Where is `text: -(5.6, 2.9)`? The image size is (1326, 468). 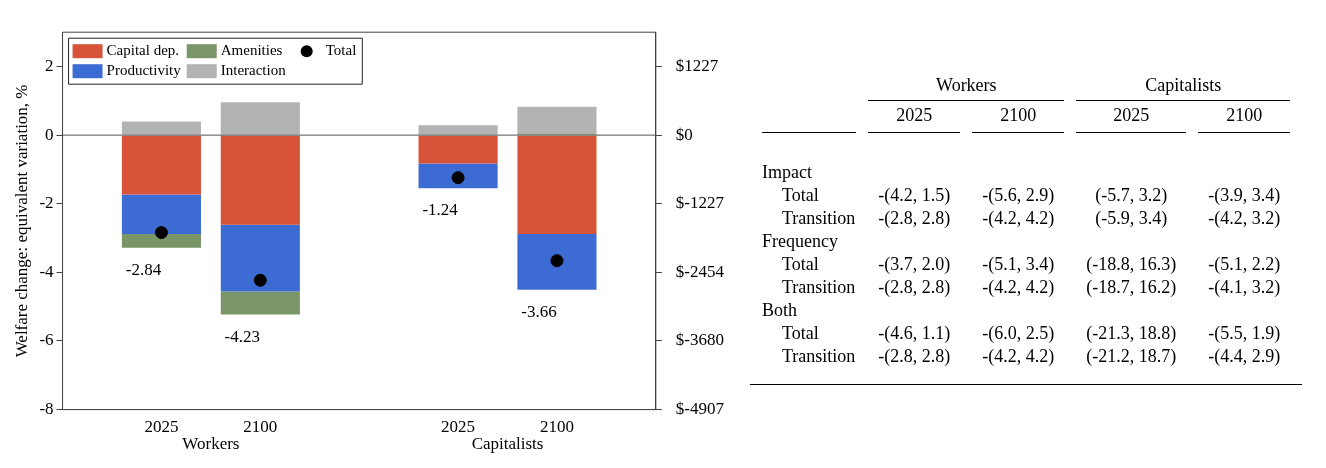 text: -(5.6, 2.9) is located at coordinates (1018, 195).